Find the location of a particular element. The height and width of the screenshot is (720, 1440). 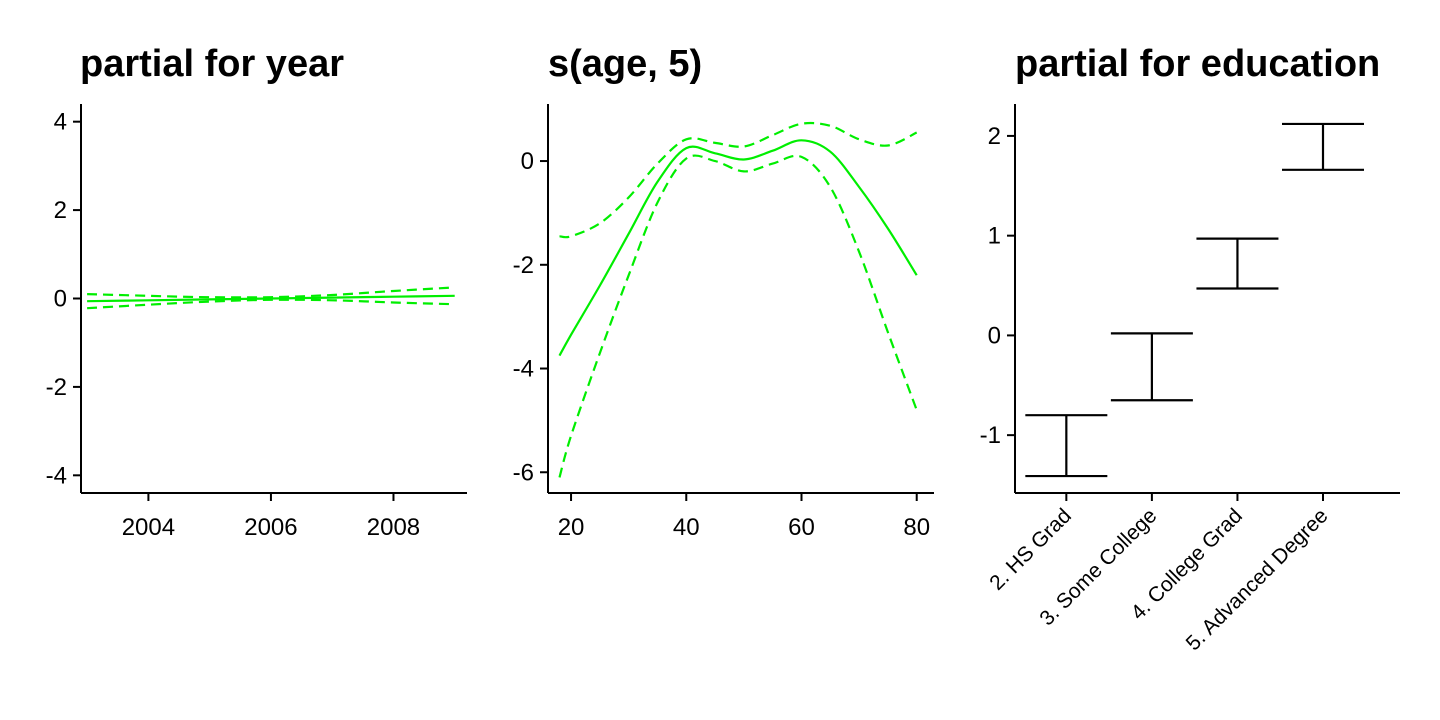

x-tick-label: 2006 is located at coordinates (270, 527).